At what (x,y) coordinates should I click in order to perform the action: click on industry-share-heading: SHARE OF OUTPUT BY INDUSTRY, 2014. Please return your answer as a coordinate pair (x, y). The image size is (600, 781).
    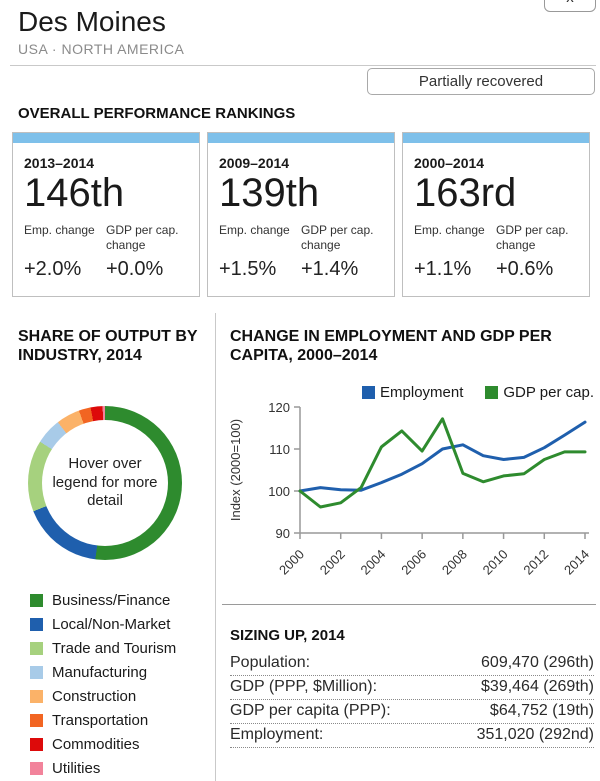
    Looking at the image, I should click on (108, 346).